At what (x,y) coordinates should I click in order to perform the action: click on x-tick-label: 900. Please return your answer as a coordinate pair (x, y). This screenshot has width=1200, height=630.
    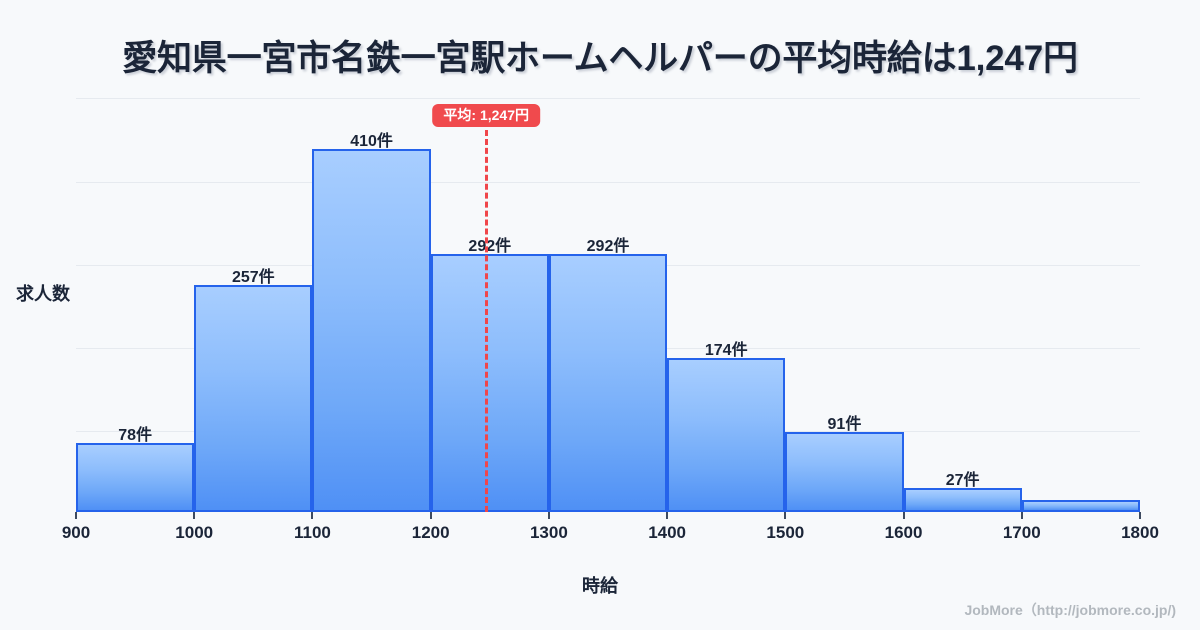
    Looking at the image, I should click on (76, 532).